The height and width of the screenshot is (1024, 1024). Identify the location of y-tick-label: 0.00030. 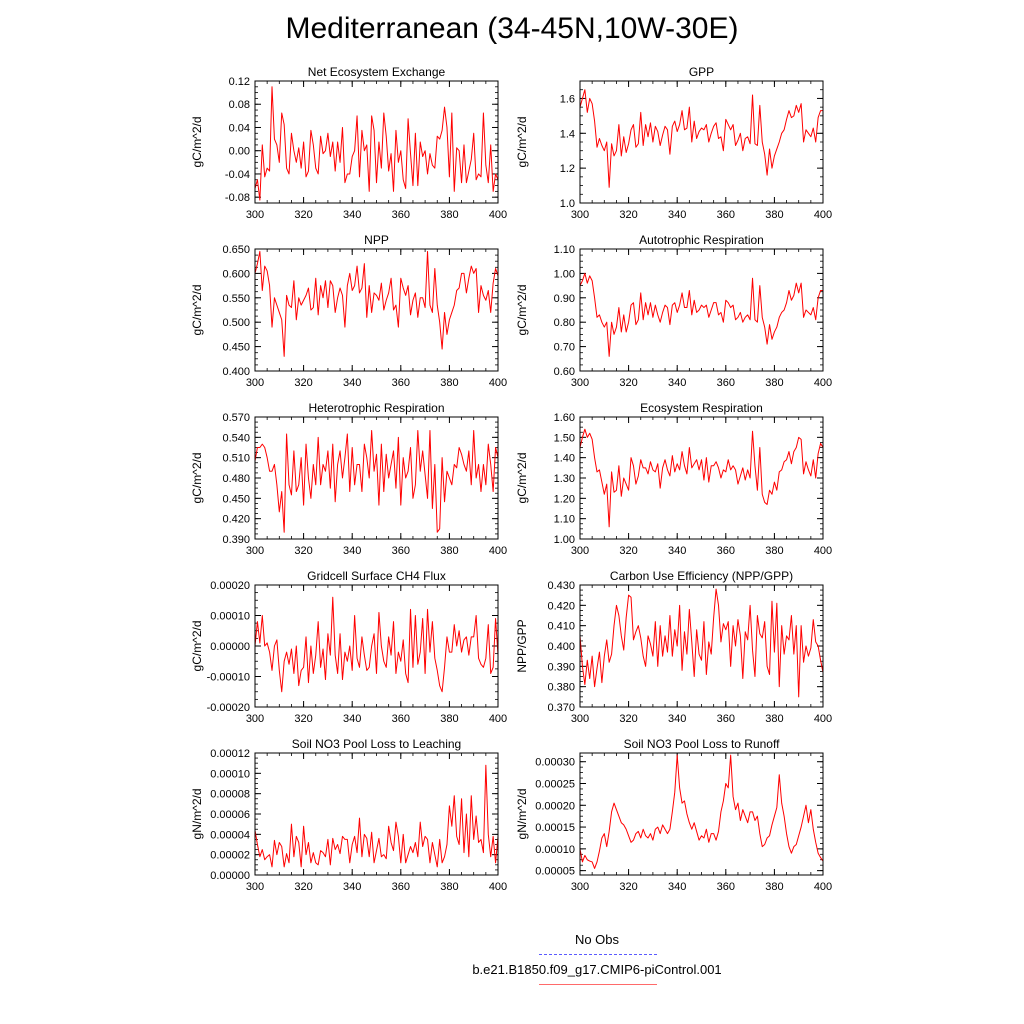
(555, 763).